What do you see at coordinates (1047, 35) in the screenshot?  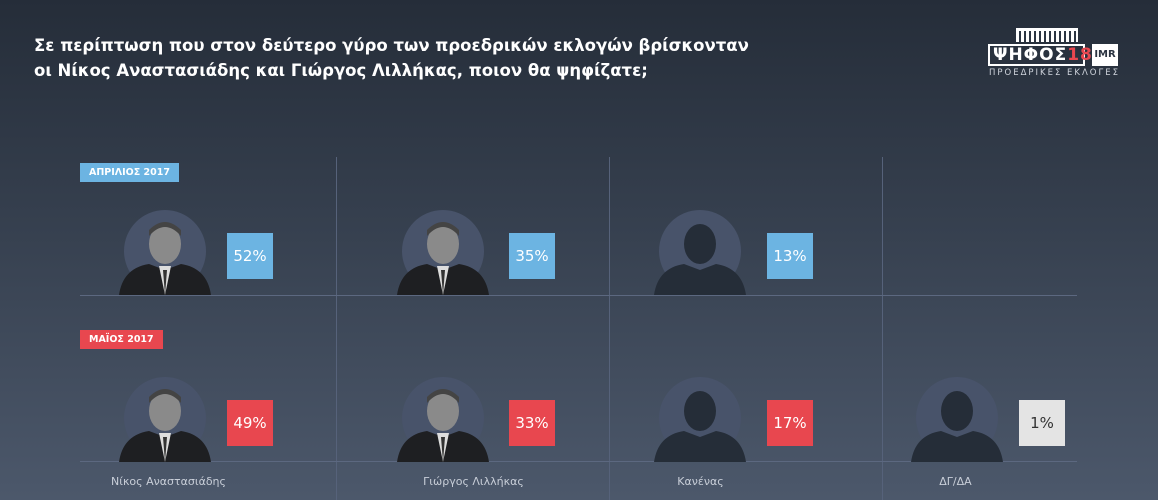 I see `building-icon` at bounding box center [1047, 35].